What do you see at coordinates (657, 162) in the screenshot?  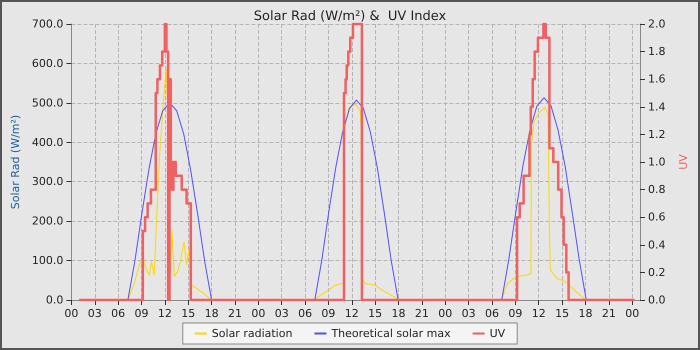 I see `y2-tick-label: 1.0` at bounding box center [657, 162].